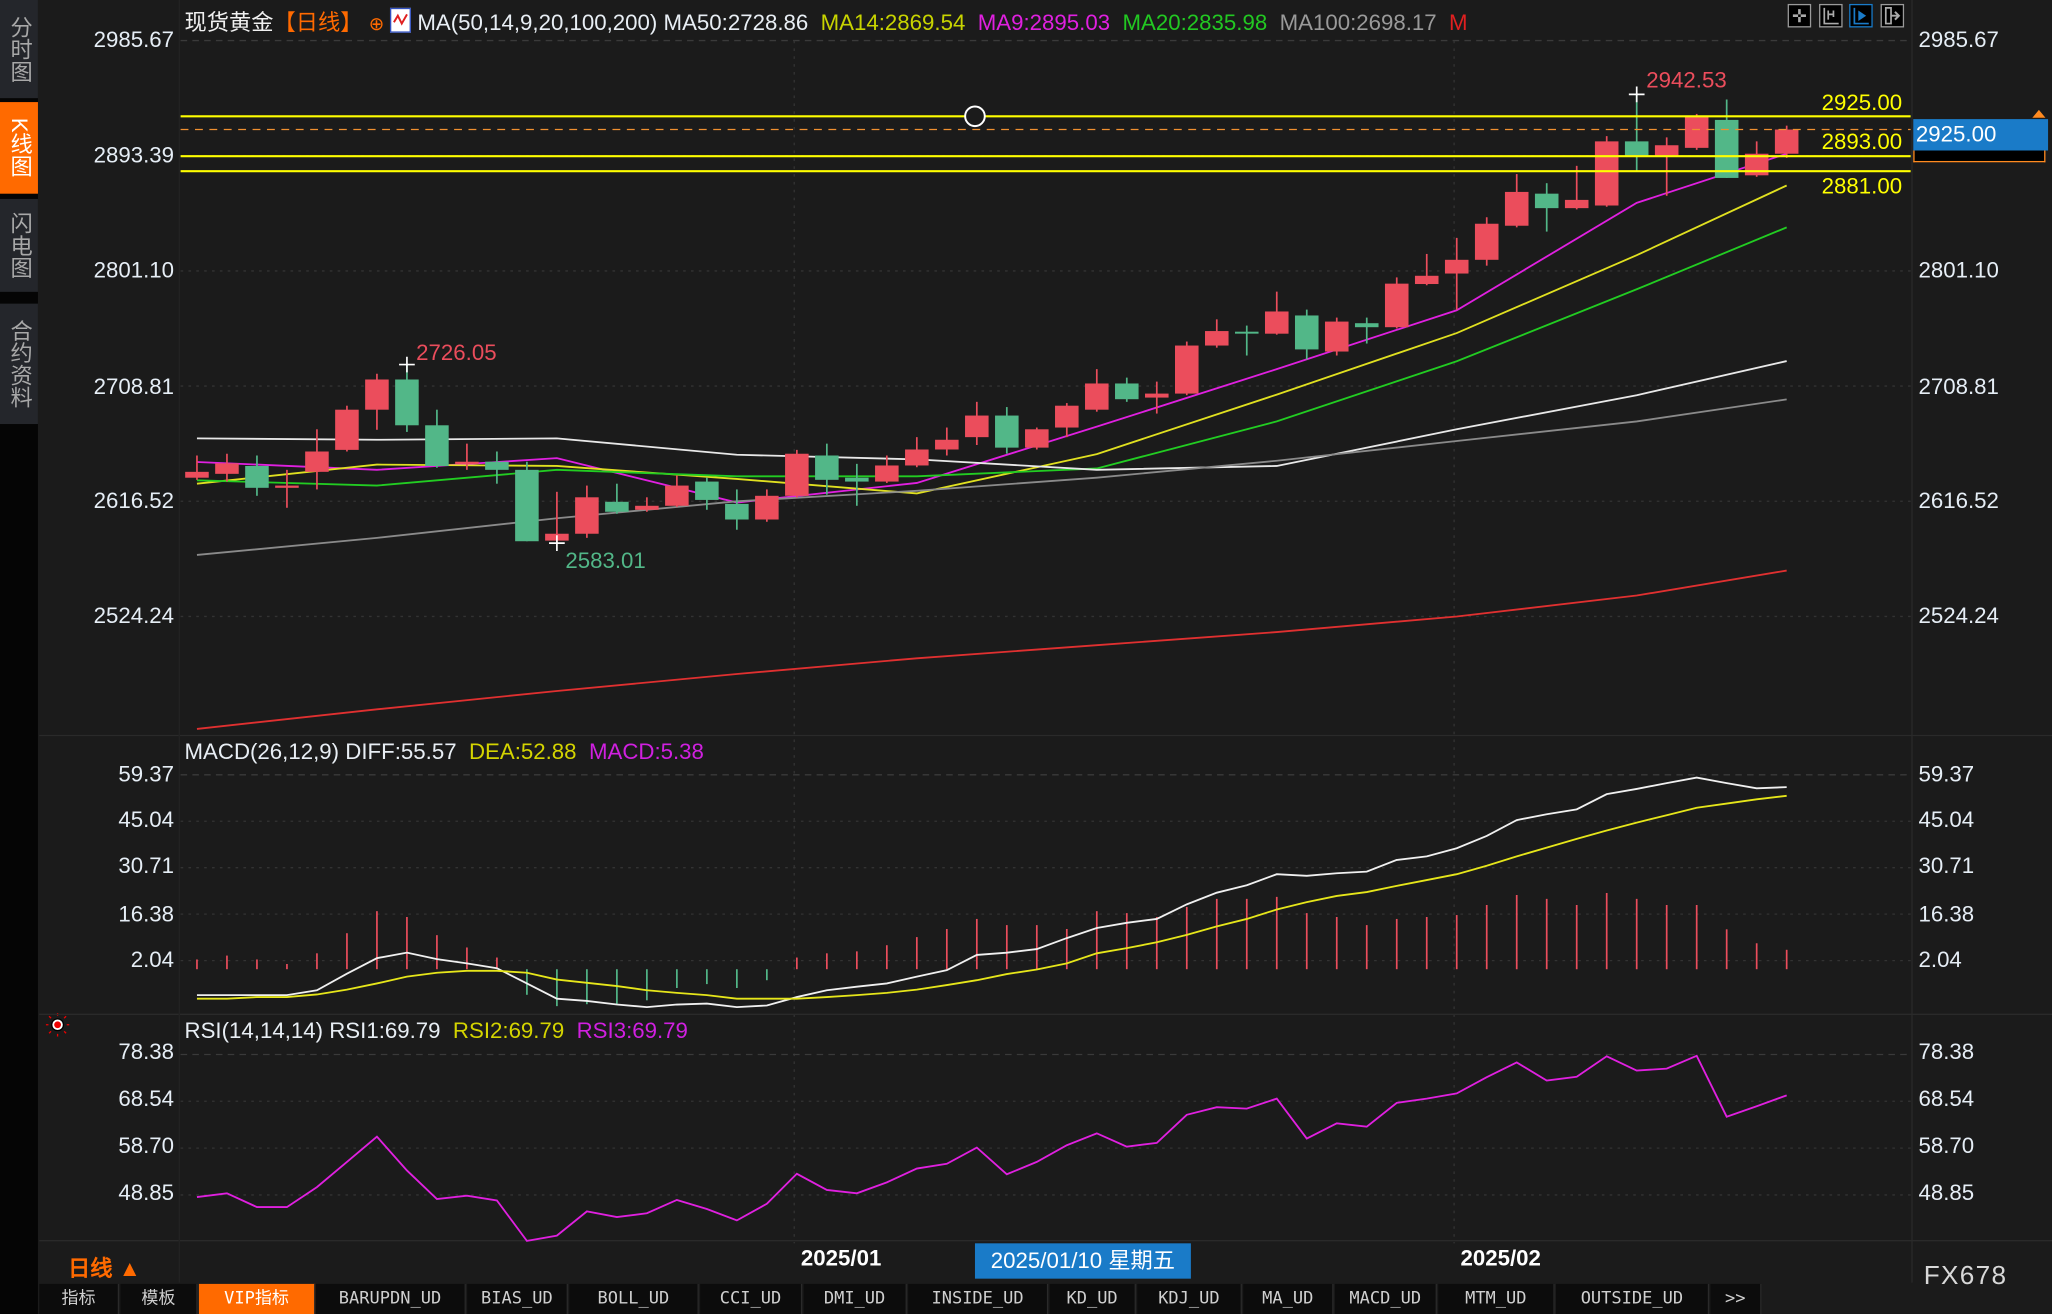  I want to click on macd-tick: 30.71, so click(146, 866).